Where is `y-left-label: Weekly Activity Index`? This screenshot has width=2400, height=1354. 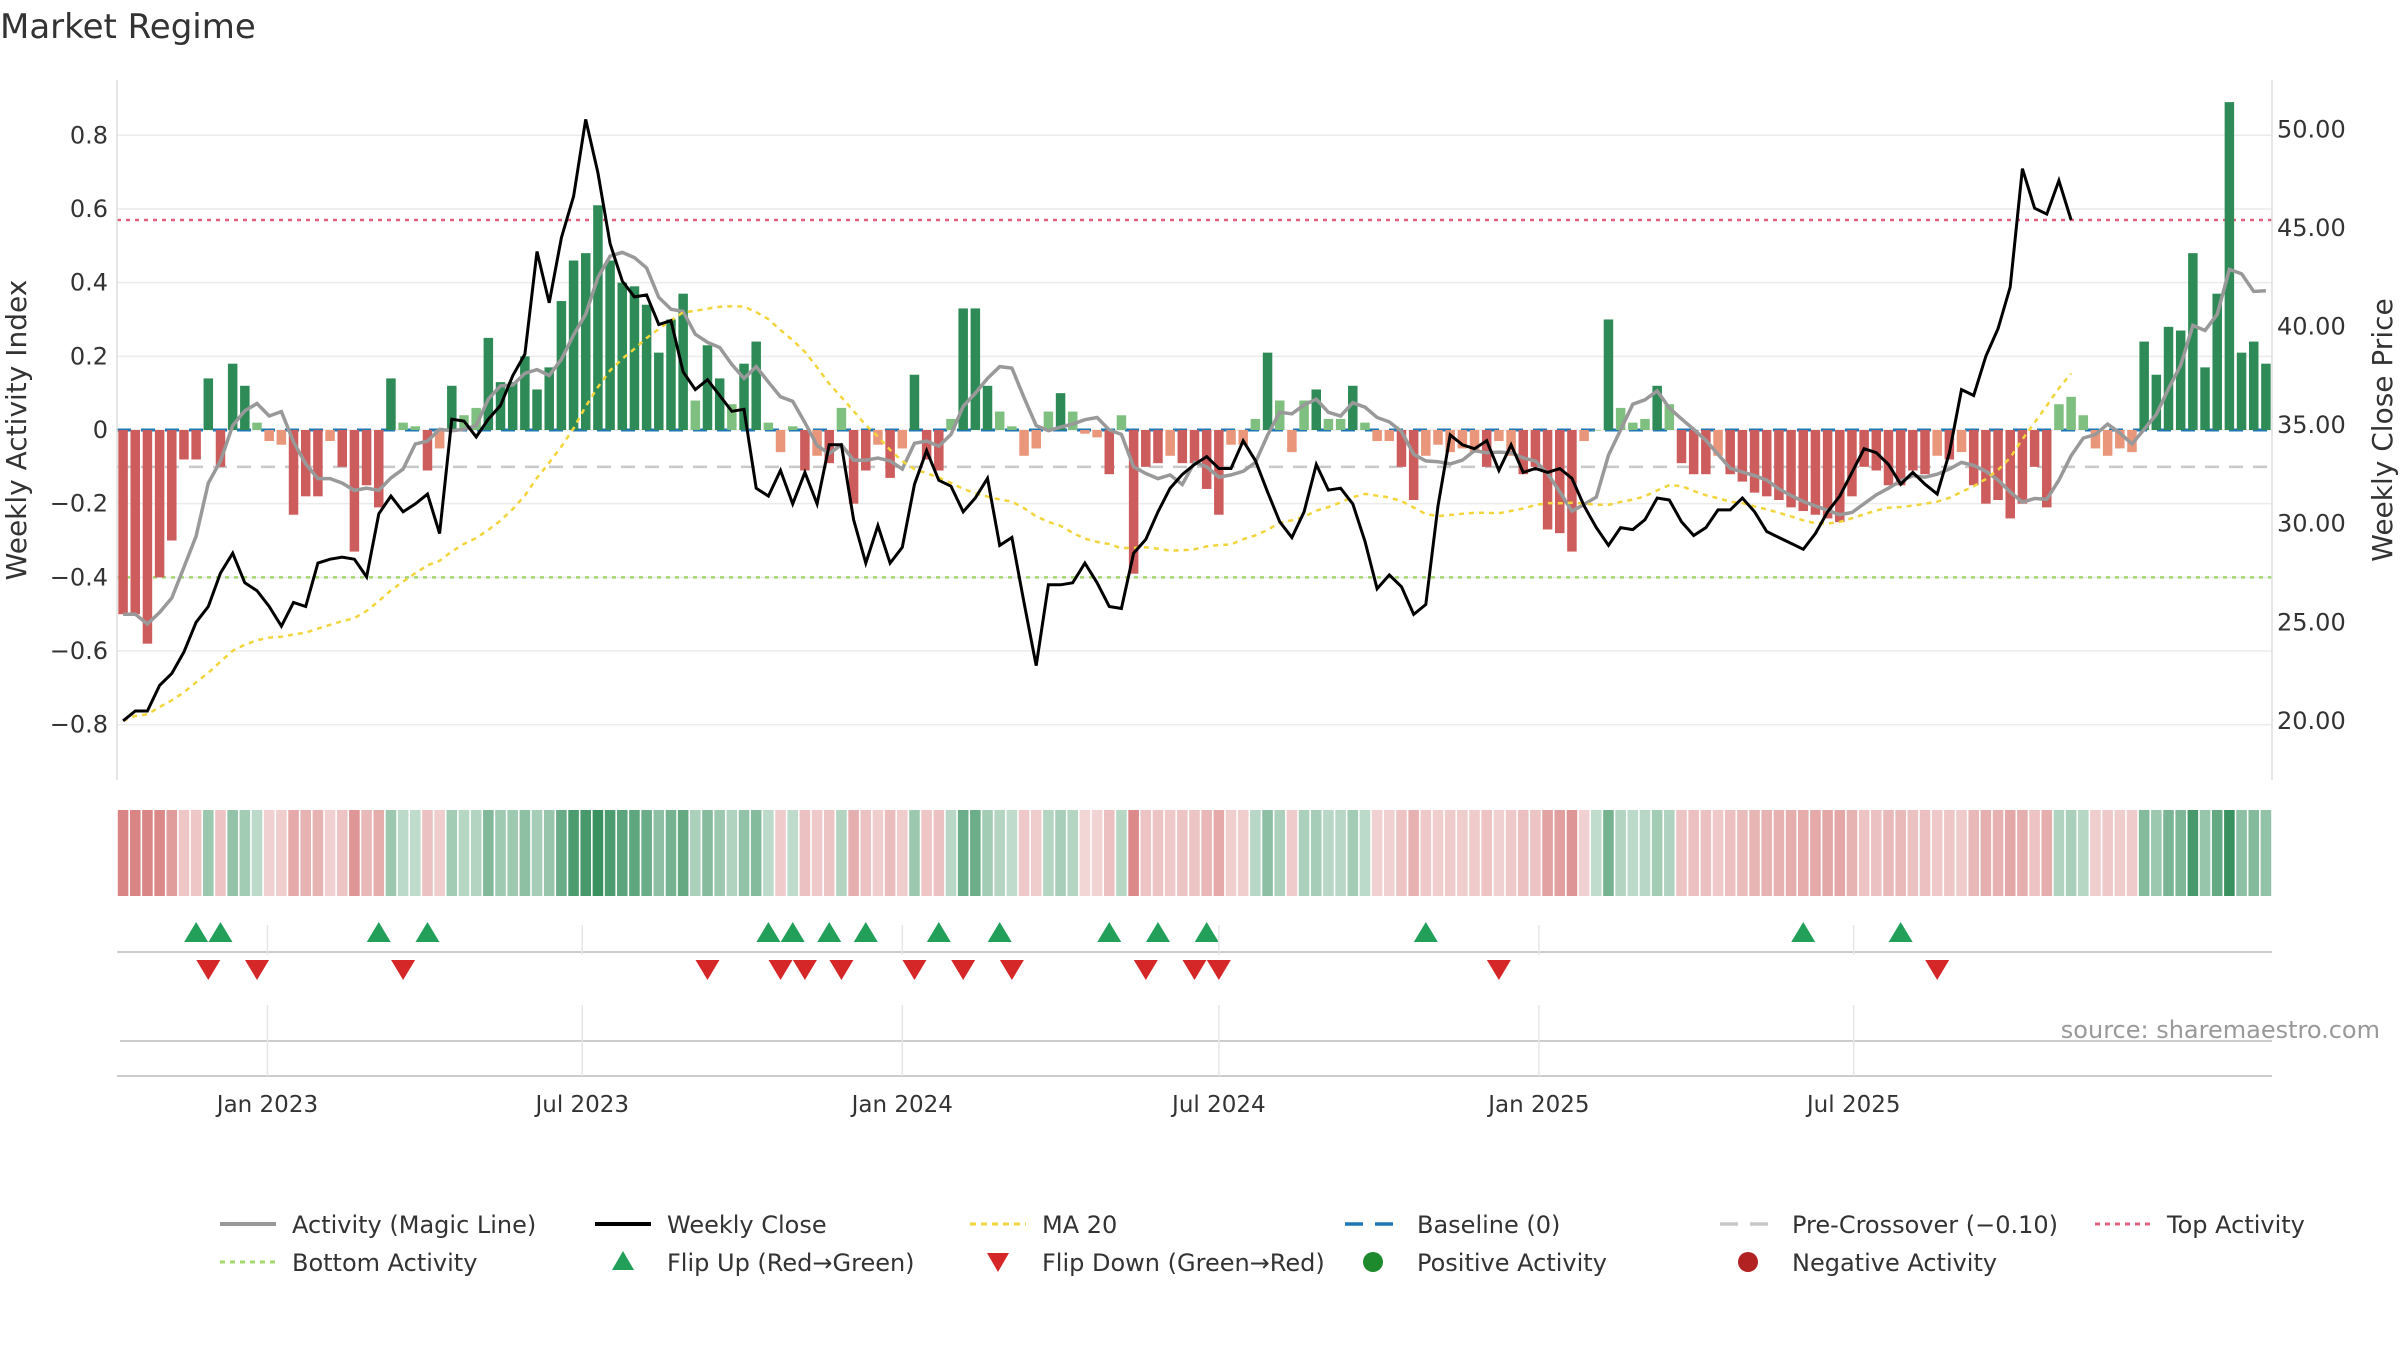
y-left-label: Weekly Activity Index is located at coordinates (16, 430).